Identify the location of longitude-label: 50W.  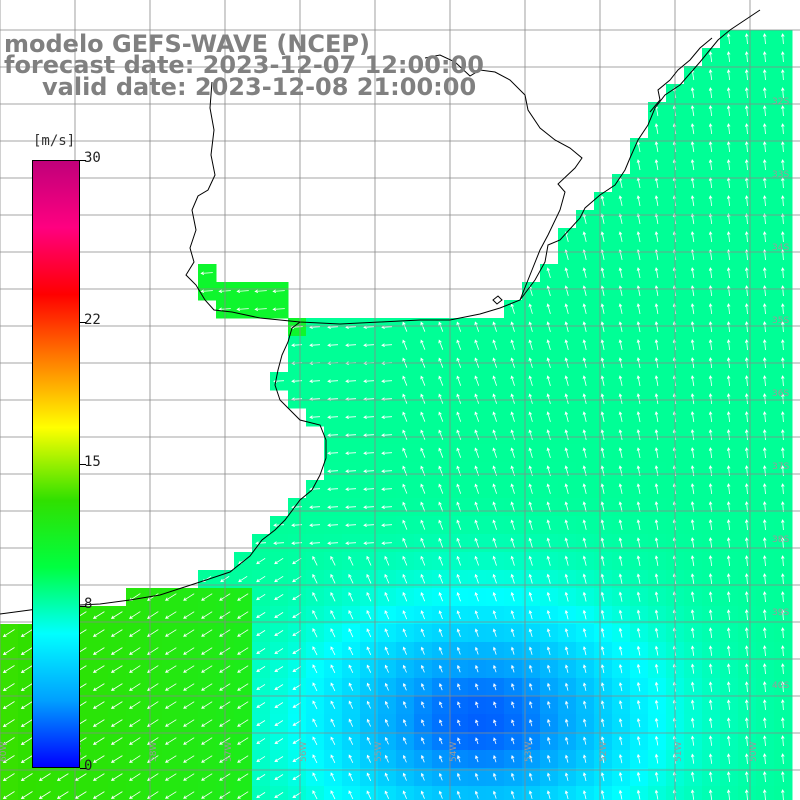
(754, 752).